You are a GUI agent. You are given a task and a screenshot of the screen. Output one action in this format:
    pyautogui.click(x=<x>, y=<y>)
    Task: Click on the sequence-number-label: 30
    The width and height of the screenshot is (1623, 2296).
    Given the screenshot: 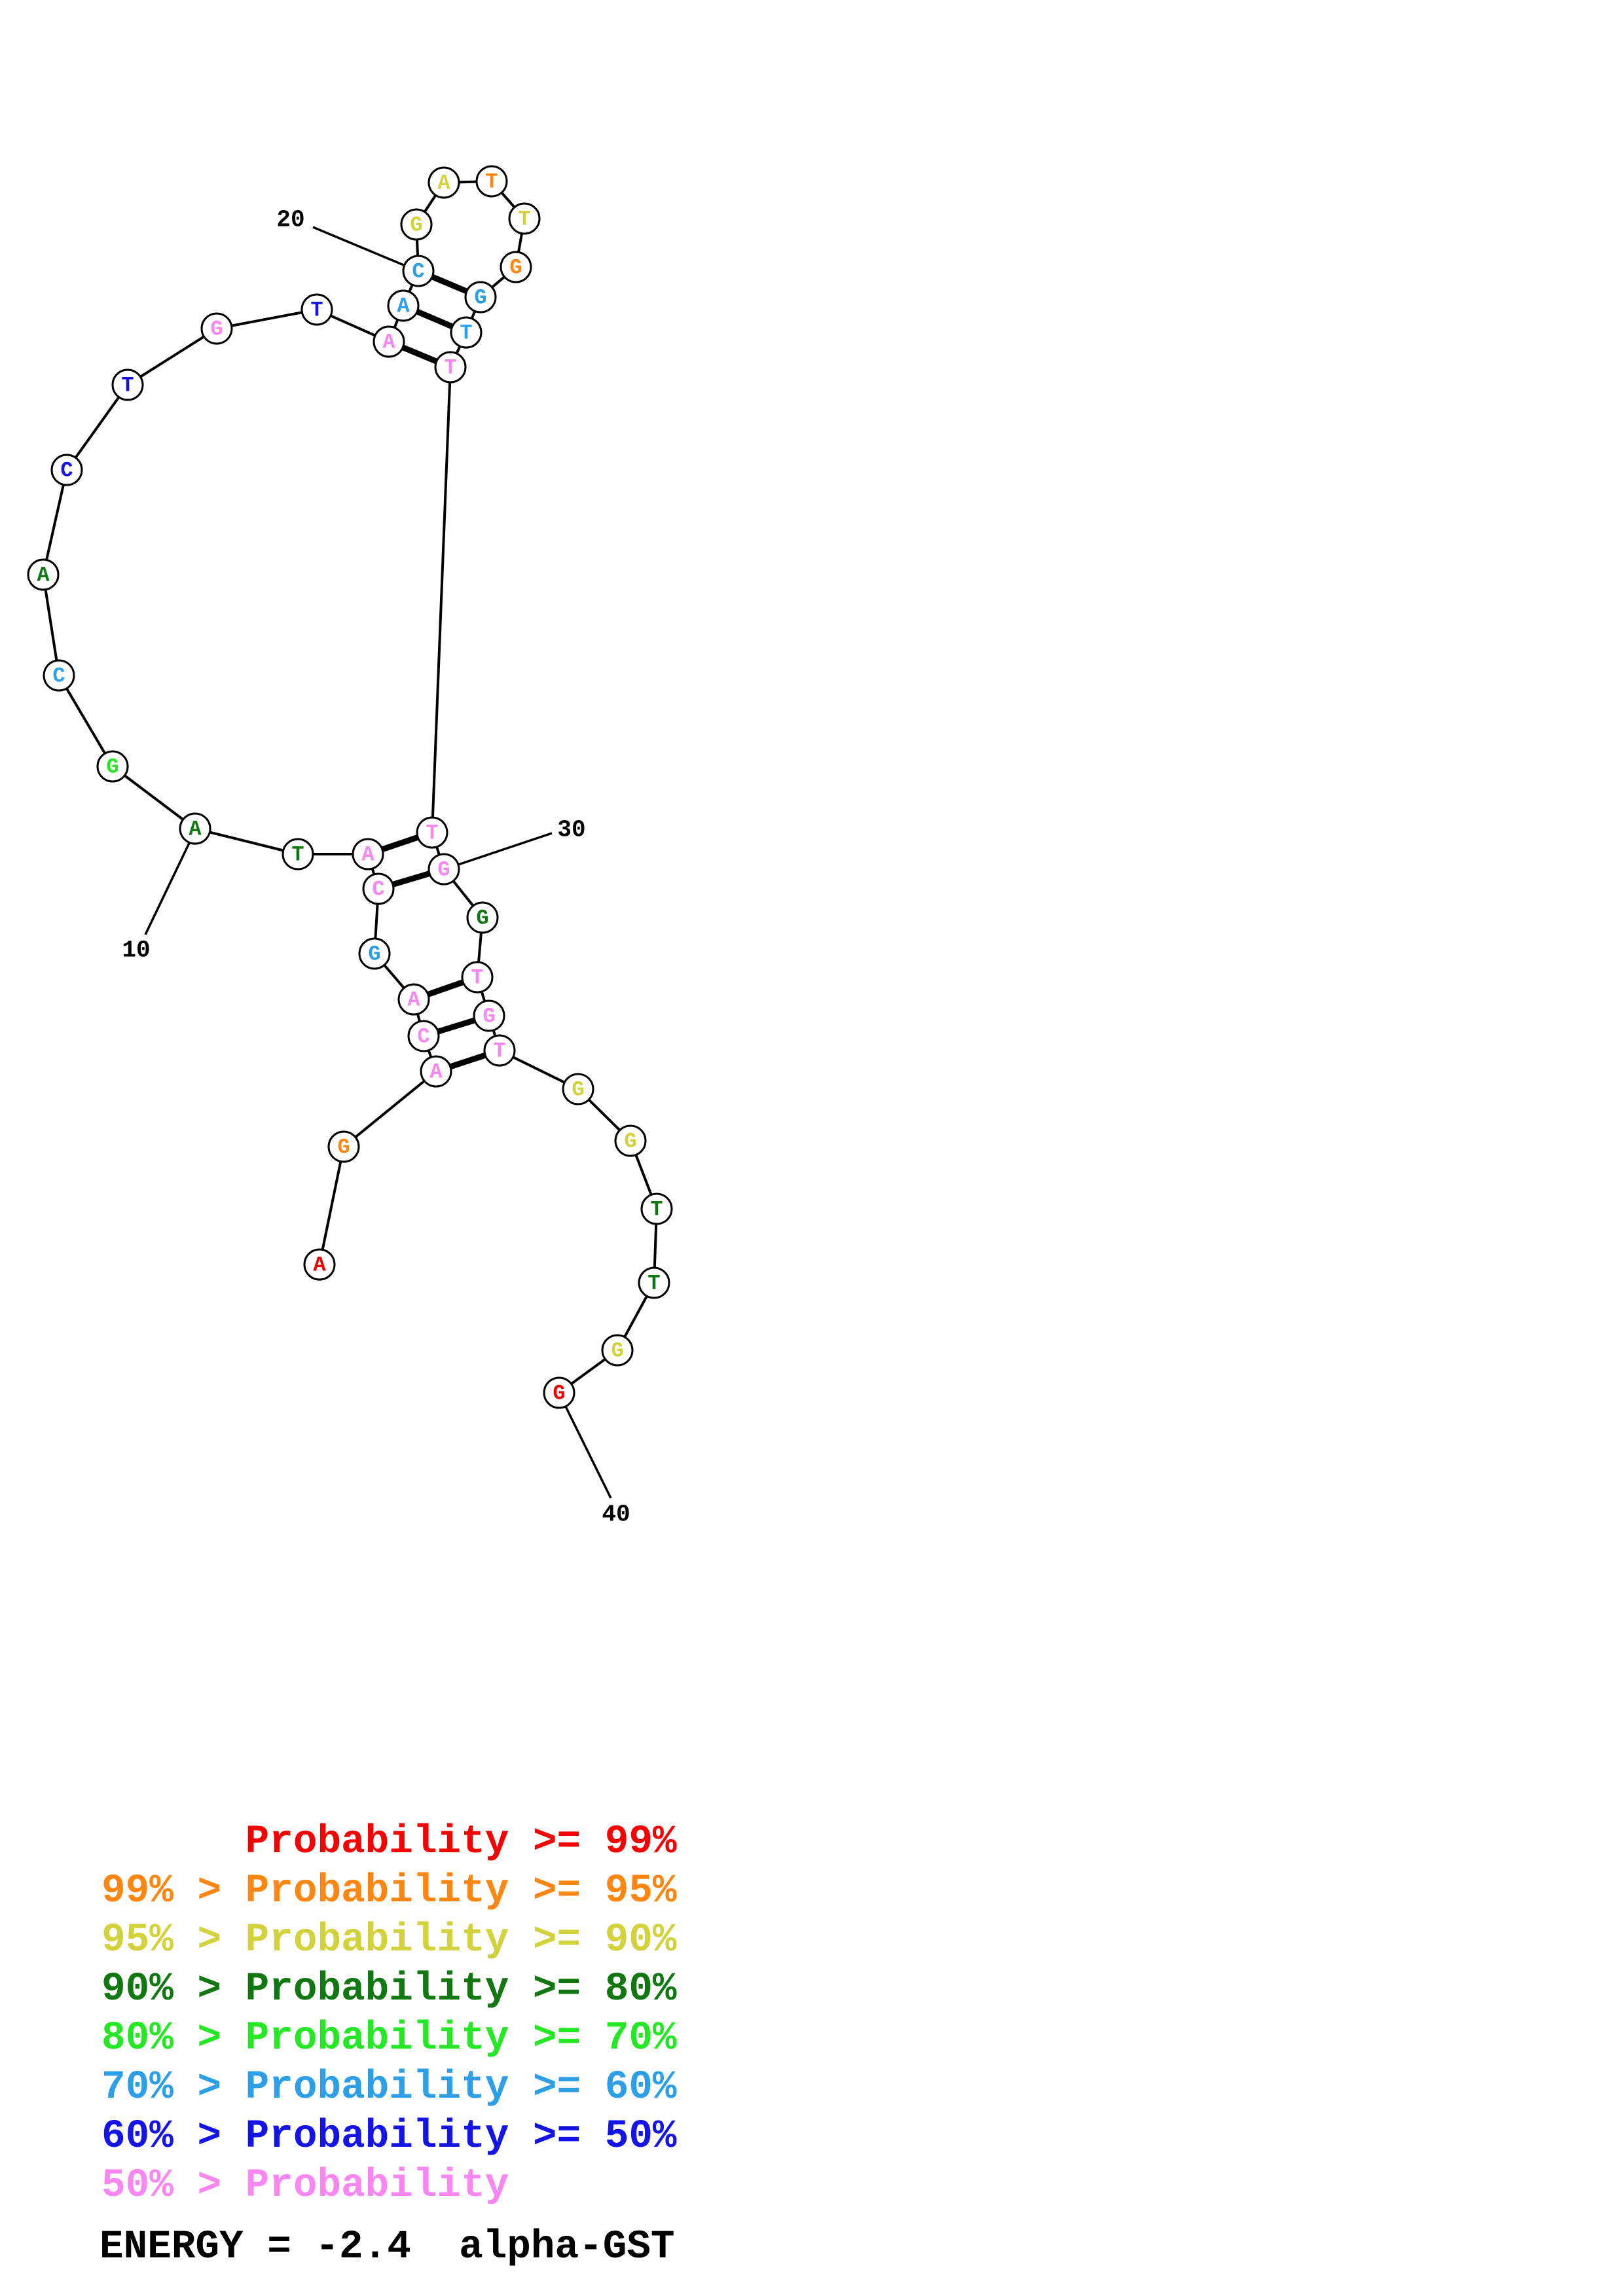 What is the action you would take?
    pyautogui.click(x=571, y=830)
    